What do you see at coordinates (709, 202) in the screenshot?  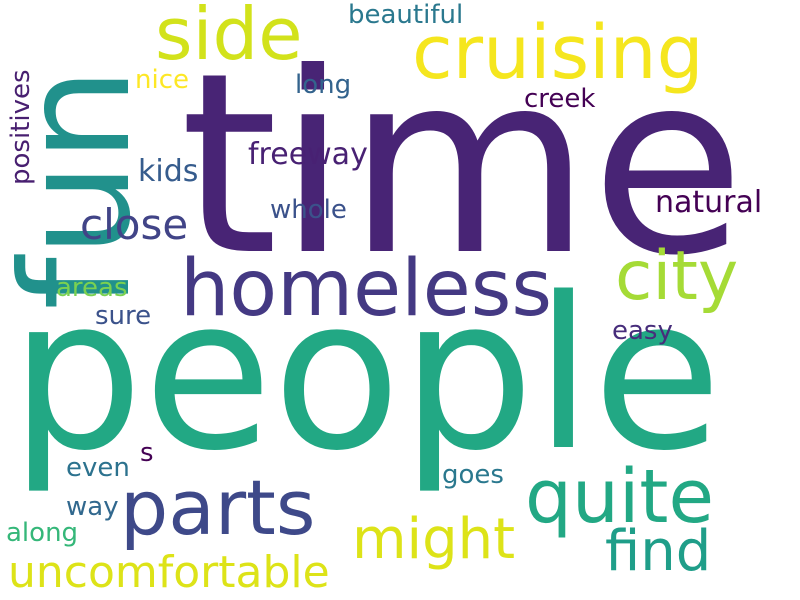 I see `word-natural: natural` at bounding box center [709, 202].